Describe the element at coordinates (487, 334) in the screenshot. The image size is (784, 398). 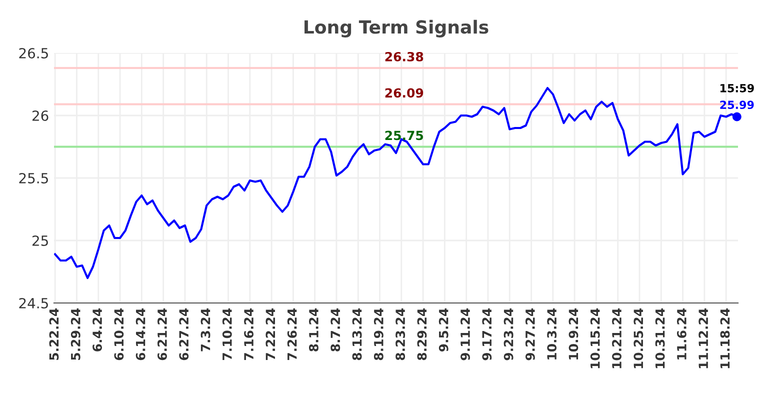
I see `x-tick-label: 9.17.24` at that location.